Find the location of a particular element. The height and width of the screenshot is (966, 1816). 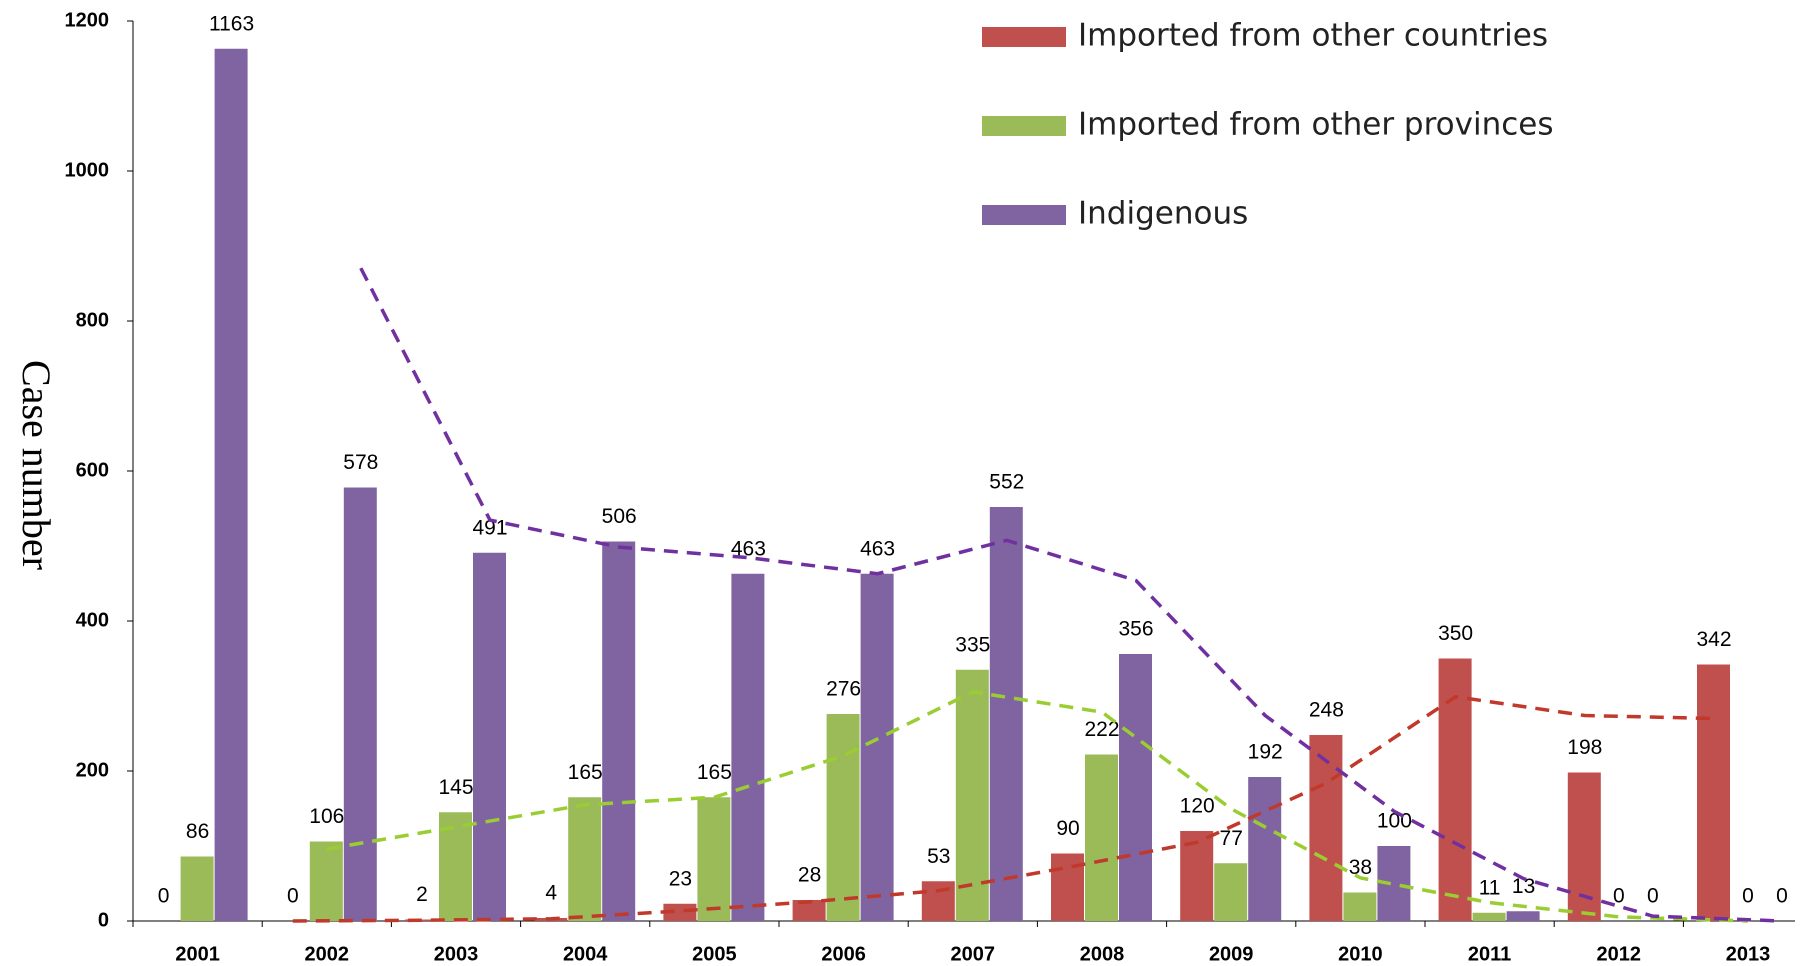

x-tick-label: 2007 is located at coordinates (973, 954).